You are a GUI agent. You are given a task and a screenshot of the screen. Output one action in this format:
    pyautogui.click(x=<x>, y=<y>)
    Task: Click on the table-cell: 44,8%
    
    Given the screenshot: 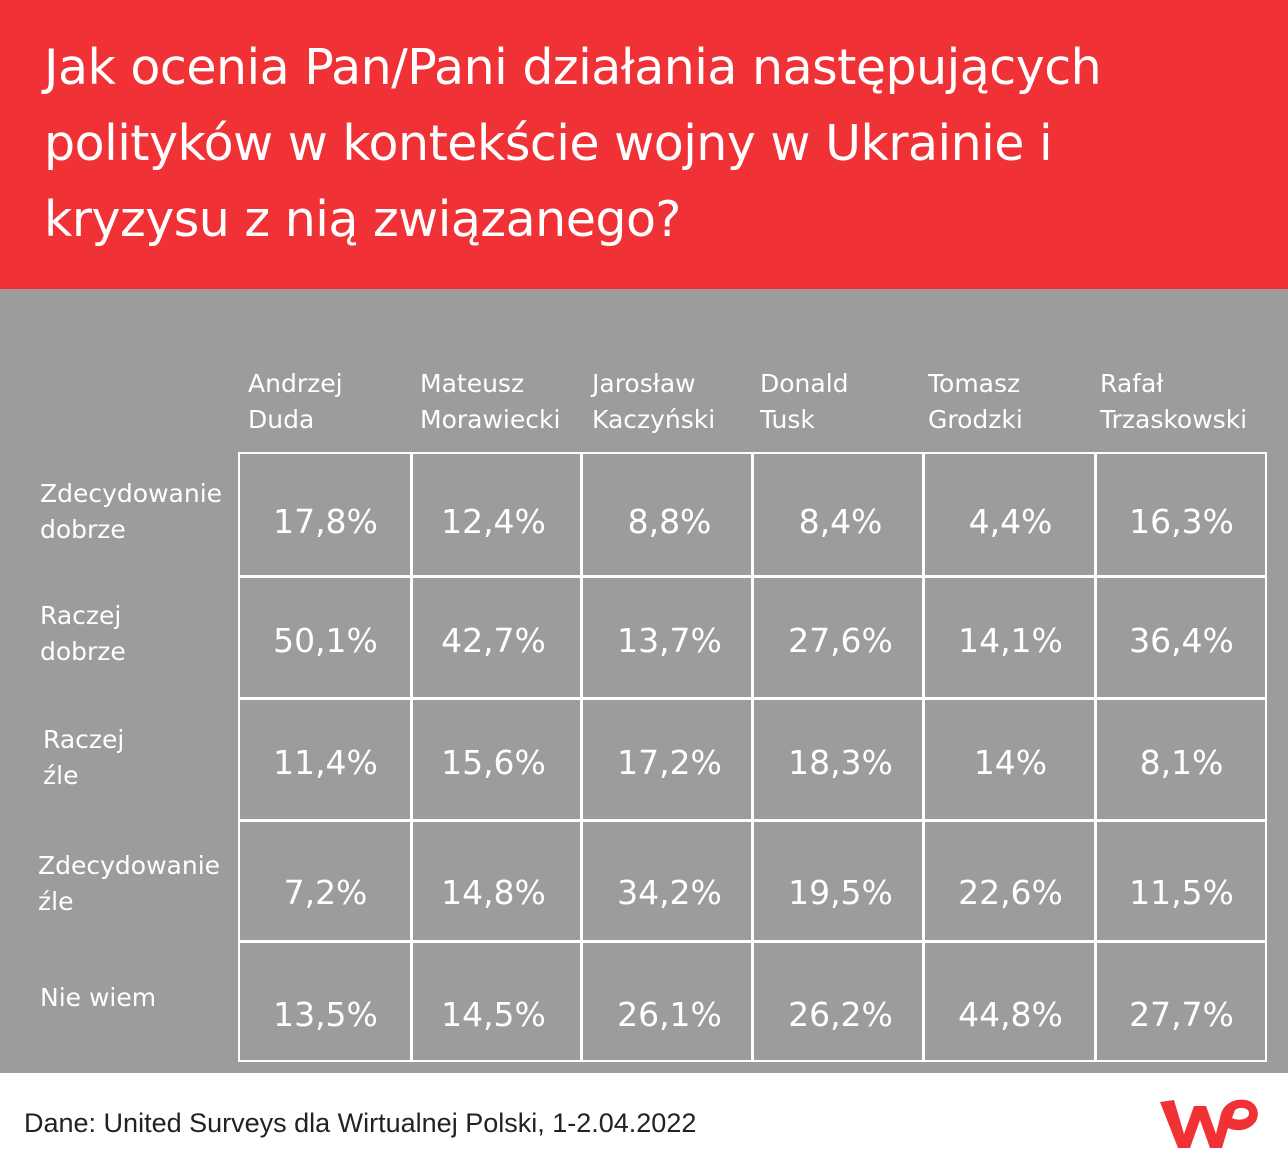 What is the action you would take?
    pyautogui.click(x=1010, y=1014)
    